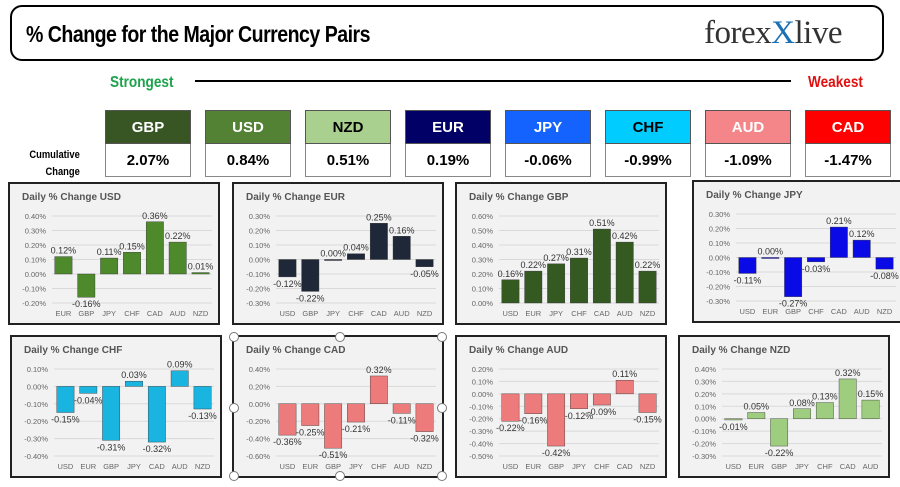  I want to click on data-label: -0.32%, so click(157, 449).